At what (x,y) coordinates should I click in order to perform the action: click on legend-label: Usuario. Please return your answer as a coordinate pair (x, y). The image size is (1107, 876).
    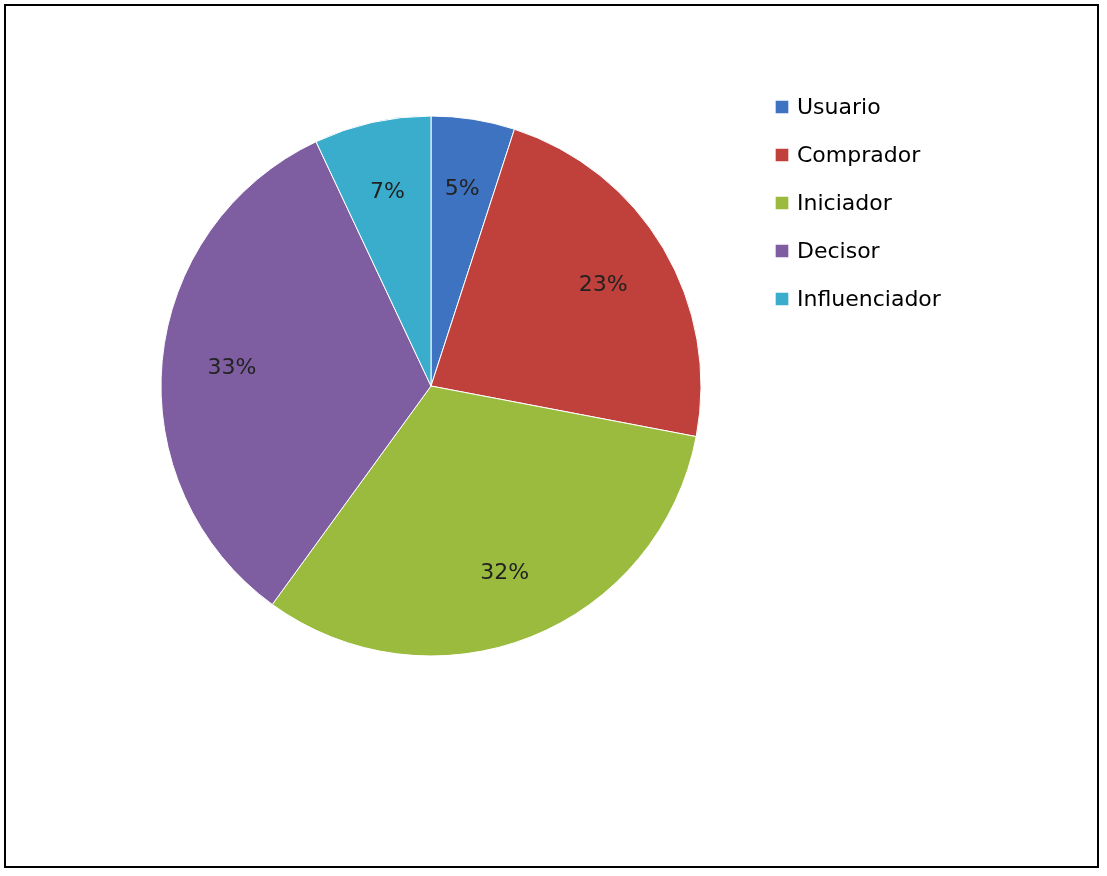
    Looking at the image, I should click on (839, 106).